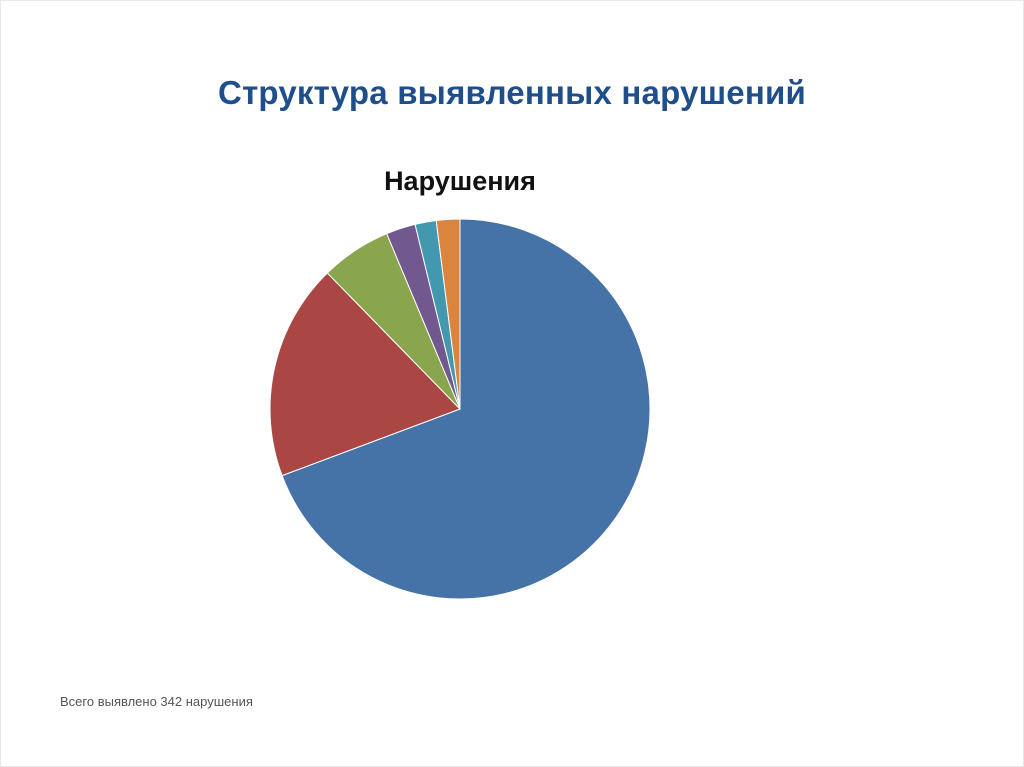 The image size is (1024, 767). I want to click on footnote: Всего выявлено 342 нарушения, so click(156, 701).